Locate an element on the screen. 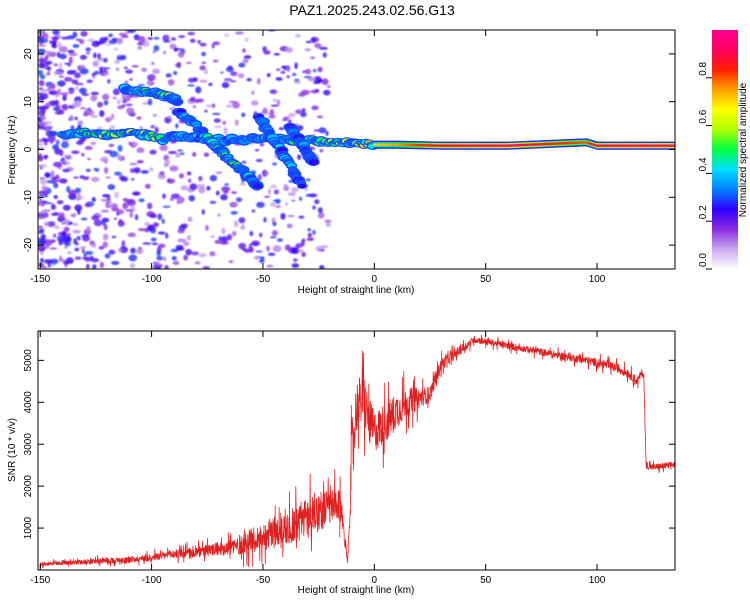  colorbar-tick-label: 0.4 is located at coordinates (703, 164).